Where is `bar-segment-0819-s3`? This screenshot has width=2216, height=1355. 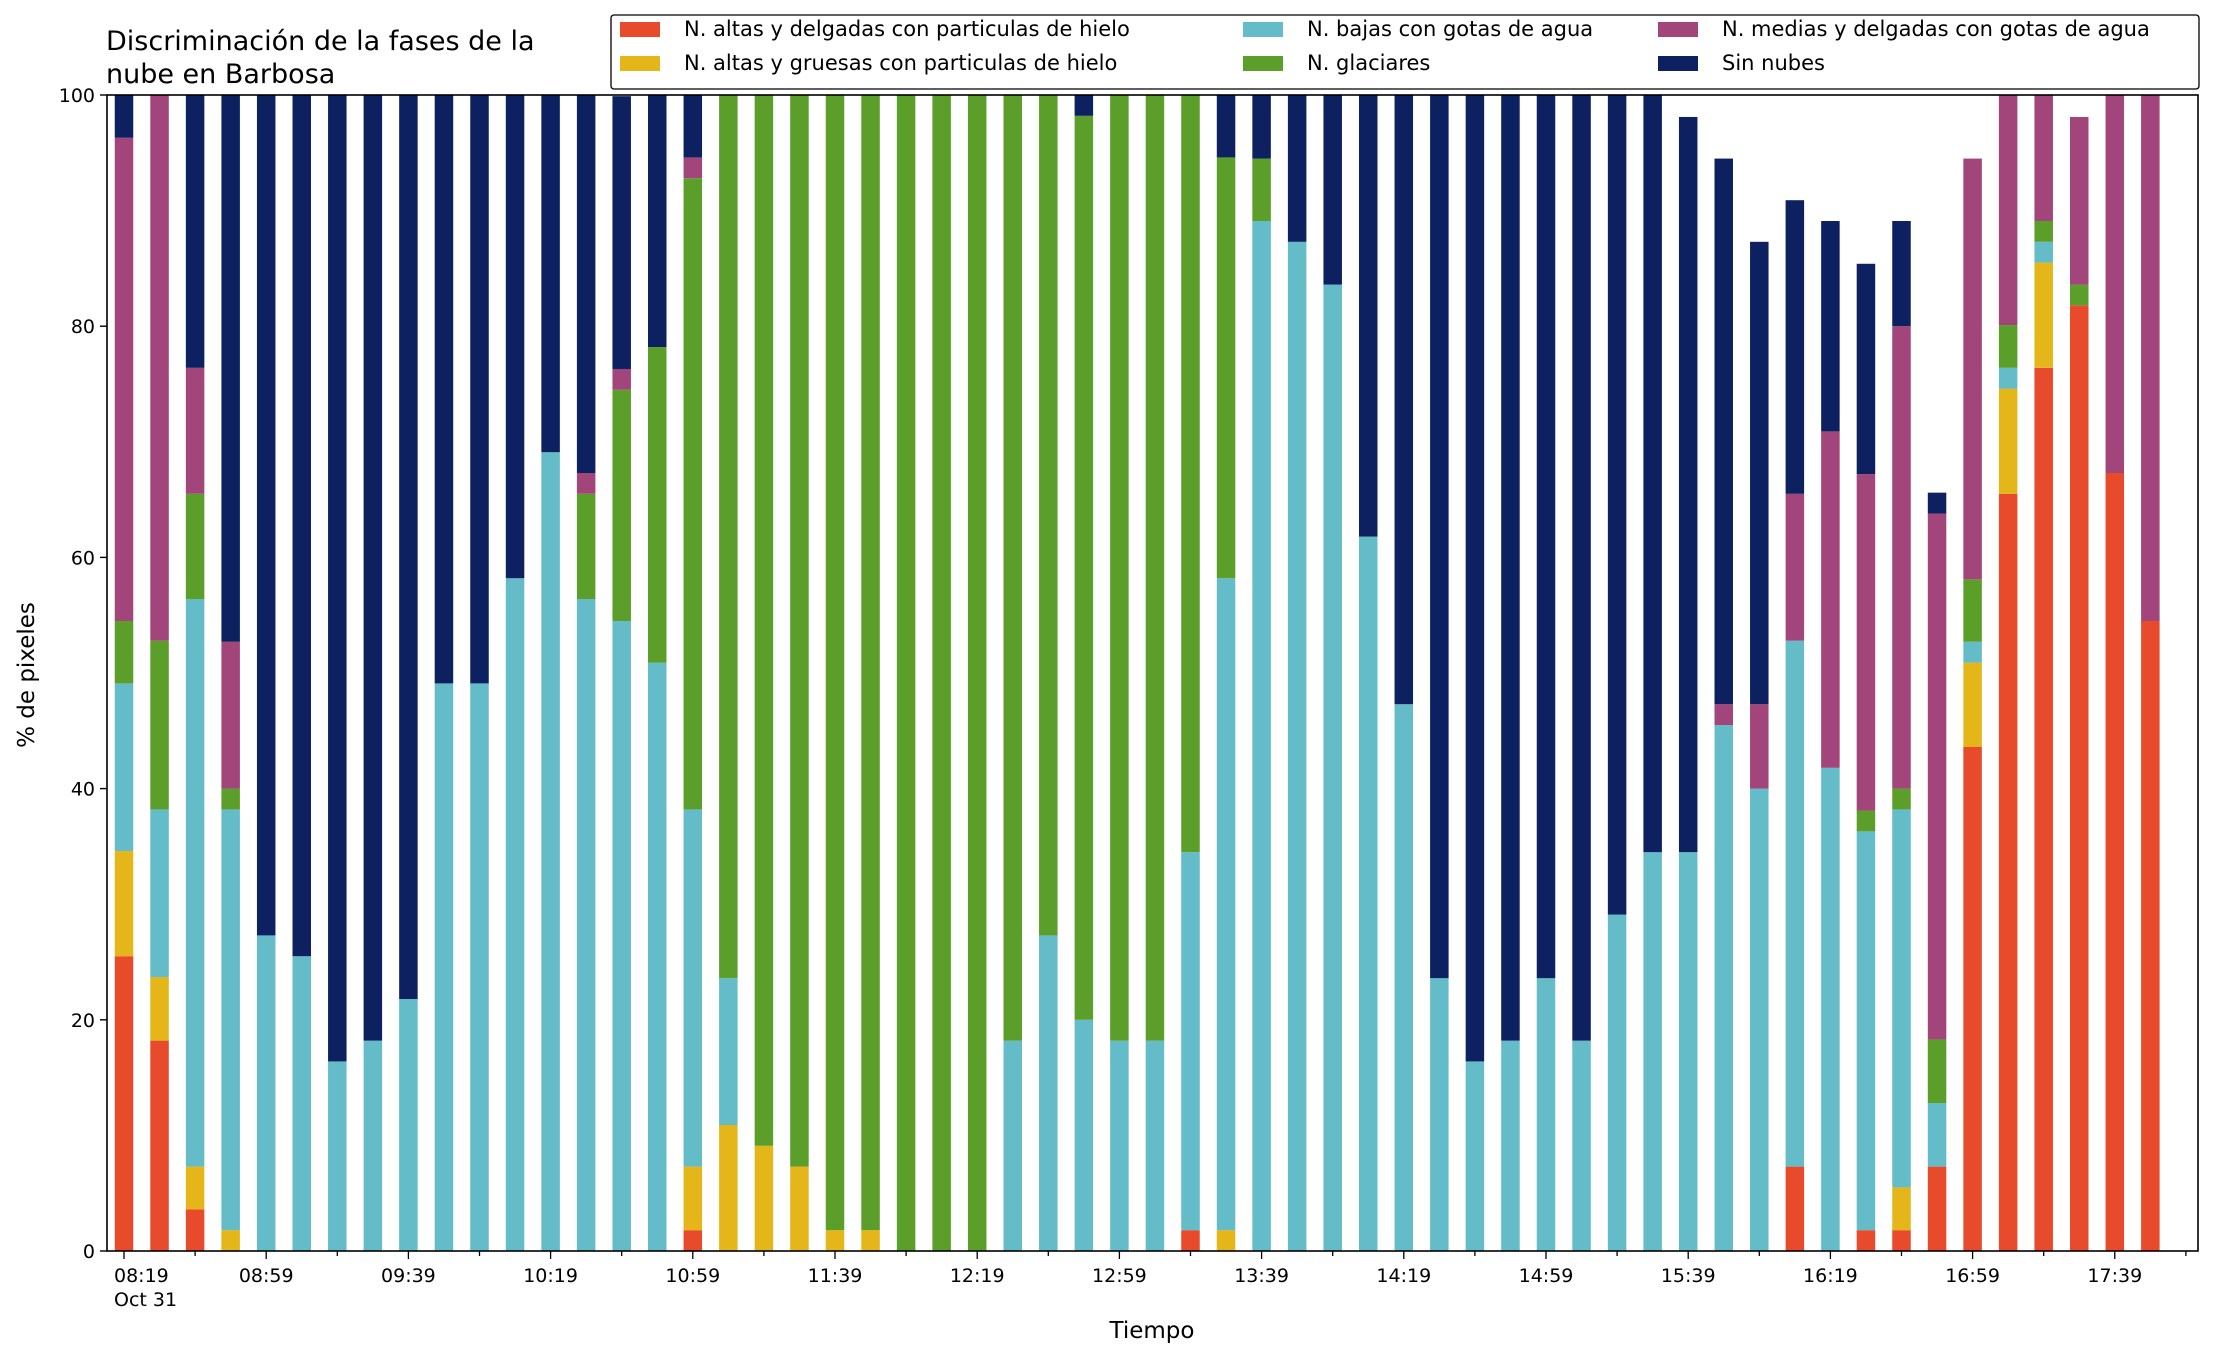 bar-segment-0819-s3 is located at coordinates (124, 652).